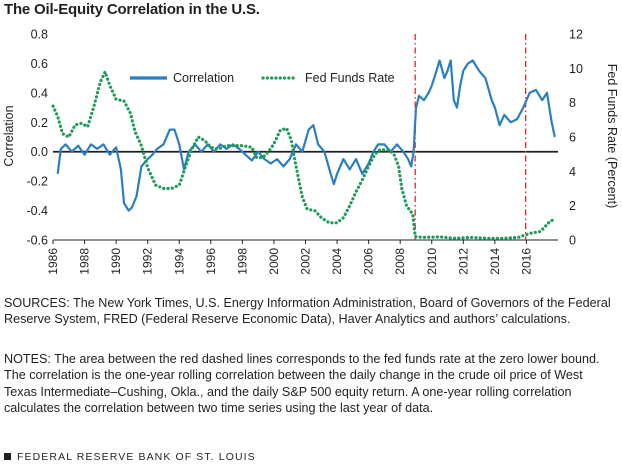 Image resolution: width=622 pixels, height=465 pixels. I want to click on y-right-tick-label: 0, so click(572, 241).